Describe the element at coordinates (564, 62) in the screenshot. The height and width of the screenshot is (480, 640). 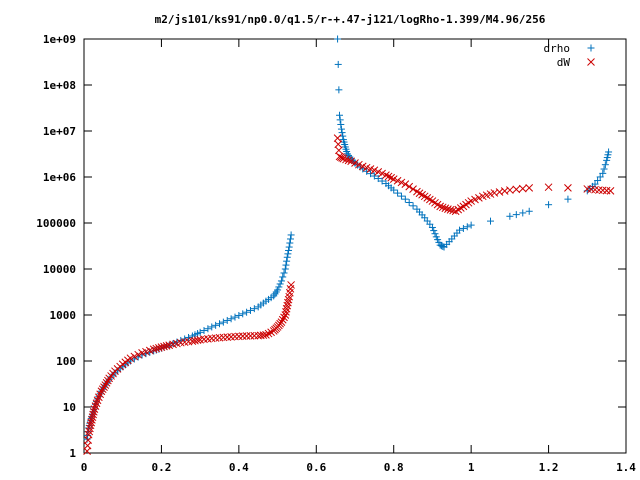
I see `legend-label-dw: dW` at that location.